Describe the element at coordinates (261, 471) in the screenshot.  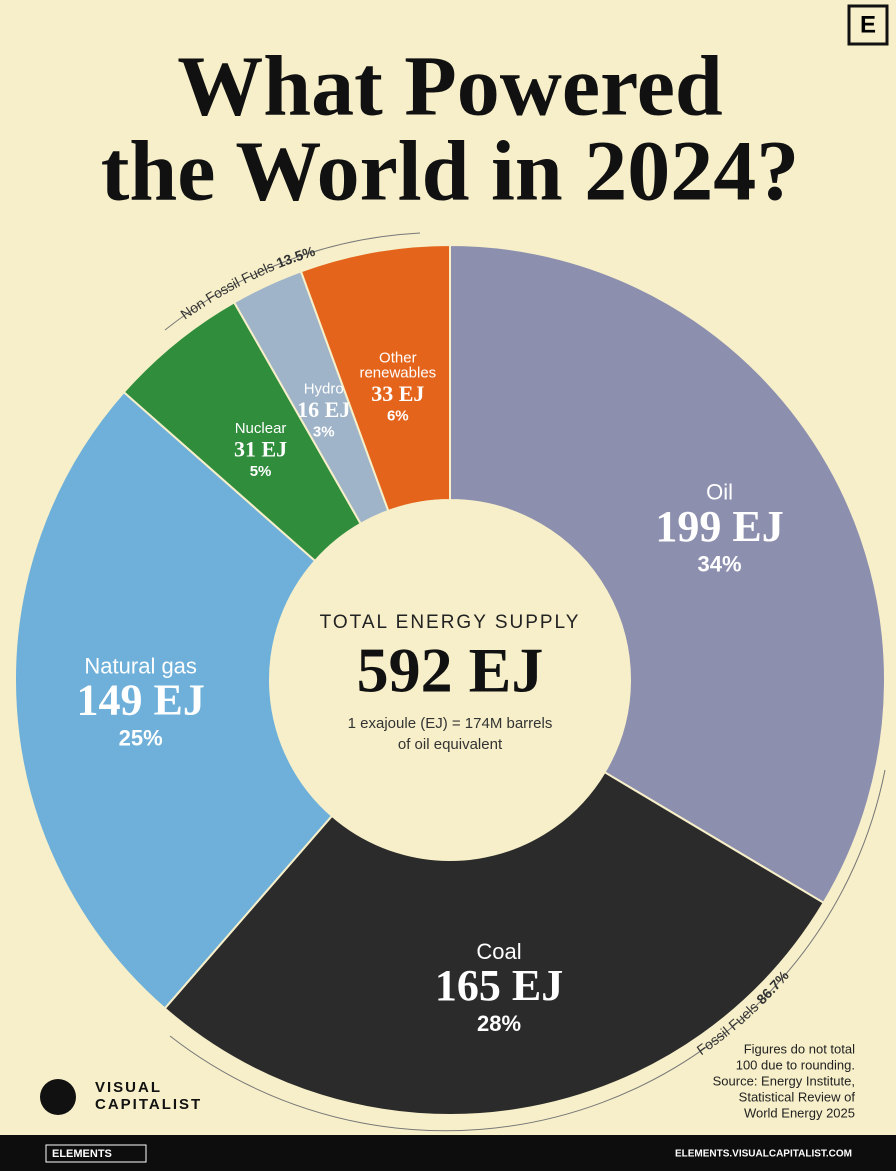
I see `share-label: 5%` at that location.